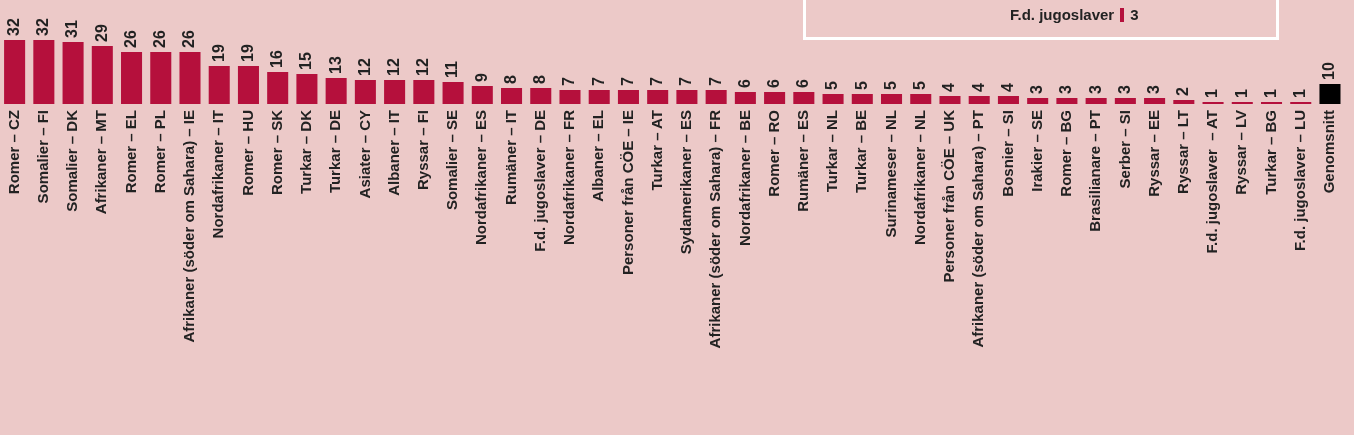  What do you see at coordinates (218, 53) in the screenshot?
I see `data-label: 19` at bounding box center [218, 53].